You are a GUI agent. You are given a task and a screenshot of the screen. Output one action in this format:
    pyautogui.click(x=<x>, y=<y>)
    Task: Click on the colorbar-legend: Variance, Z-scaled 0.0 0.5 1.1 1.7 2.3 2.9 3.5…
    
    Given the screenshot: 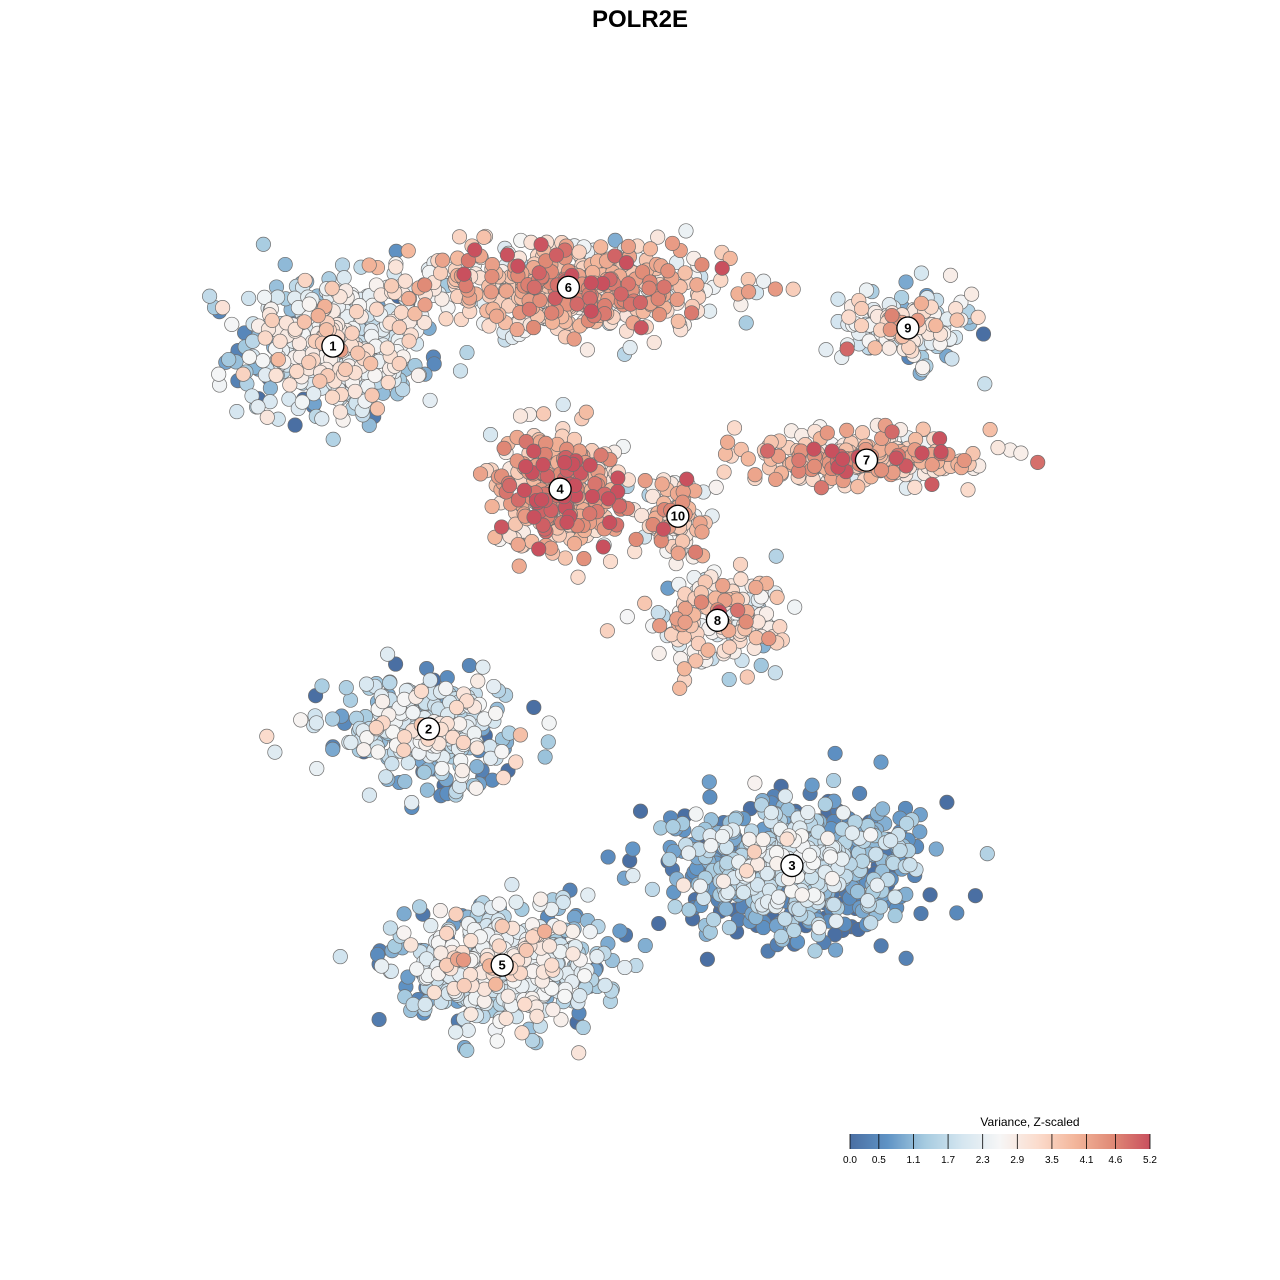 What is the action you would take?
    pyautogui.click(x=1000, y=1140)
    